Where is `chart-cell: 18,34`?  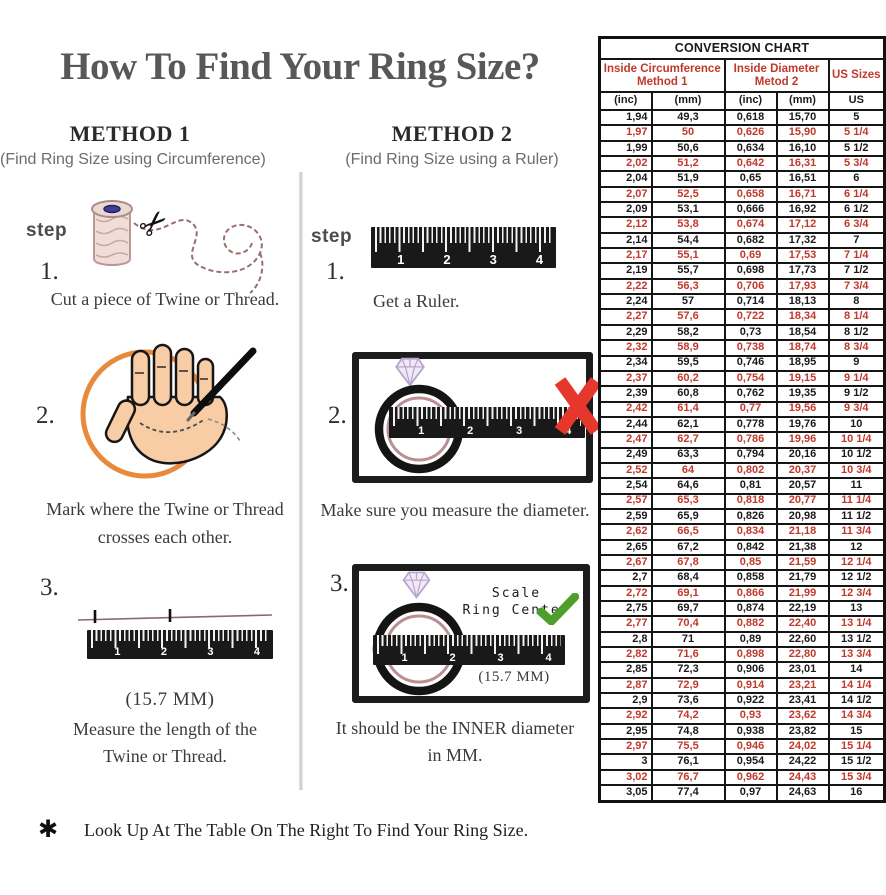
chart-cell: 18,34 is located at coordinates (802, 317).